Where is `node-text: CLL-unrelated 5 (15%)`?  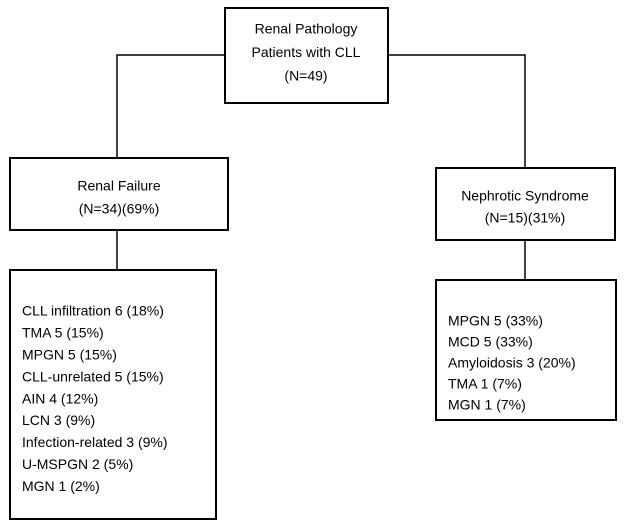
node-text: CLL-unrelated 5 (15%) is located at coordinates (93, 376).